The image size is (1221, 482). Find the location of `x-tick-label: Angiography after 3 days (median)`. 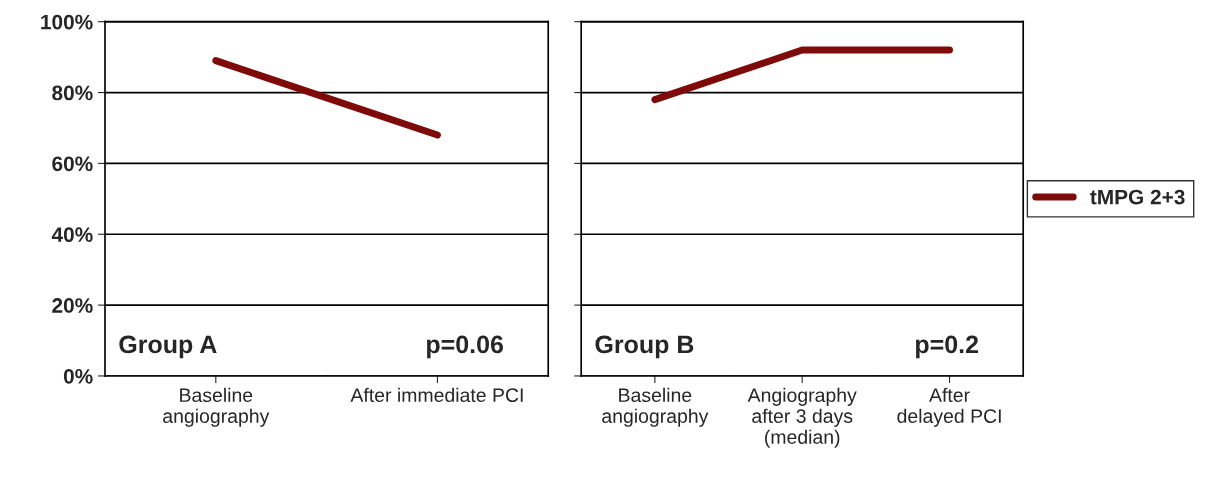

x-tick-label: Angiography after 3 days (median) is located at coordinates (802, 417).